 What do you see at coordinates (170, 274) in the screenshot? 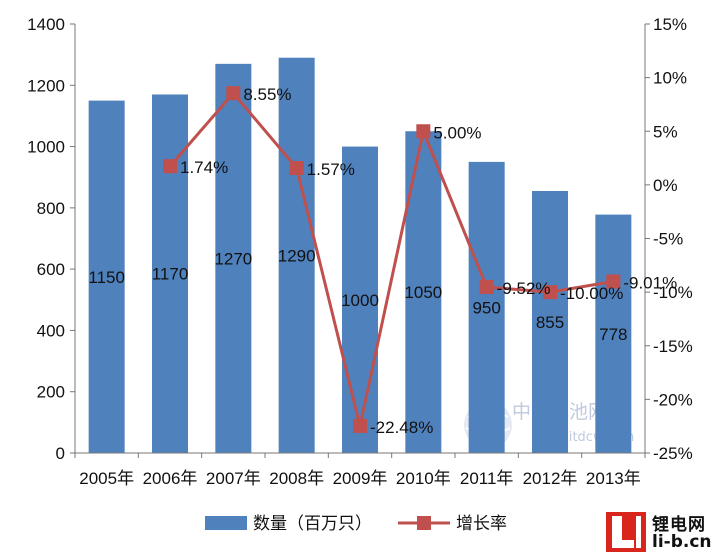
I see `bar-data-label: 1170` at bounding box center [170, 274].